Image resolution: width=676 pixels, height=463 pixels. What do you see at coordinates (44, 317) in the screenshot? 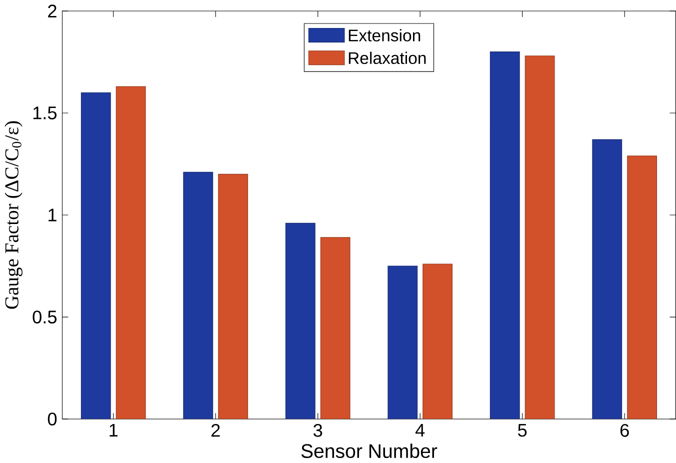
I see `y-tick-label: 0.5` at bounding box center [44, 317].